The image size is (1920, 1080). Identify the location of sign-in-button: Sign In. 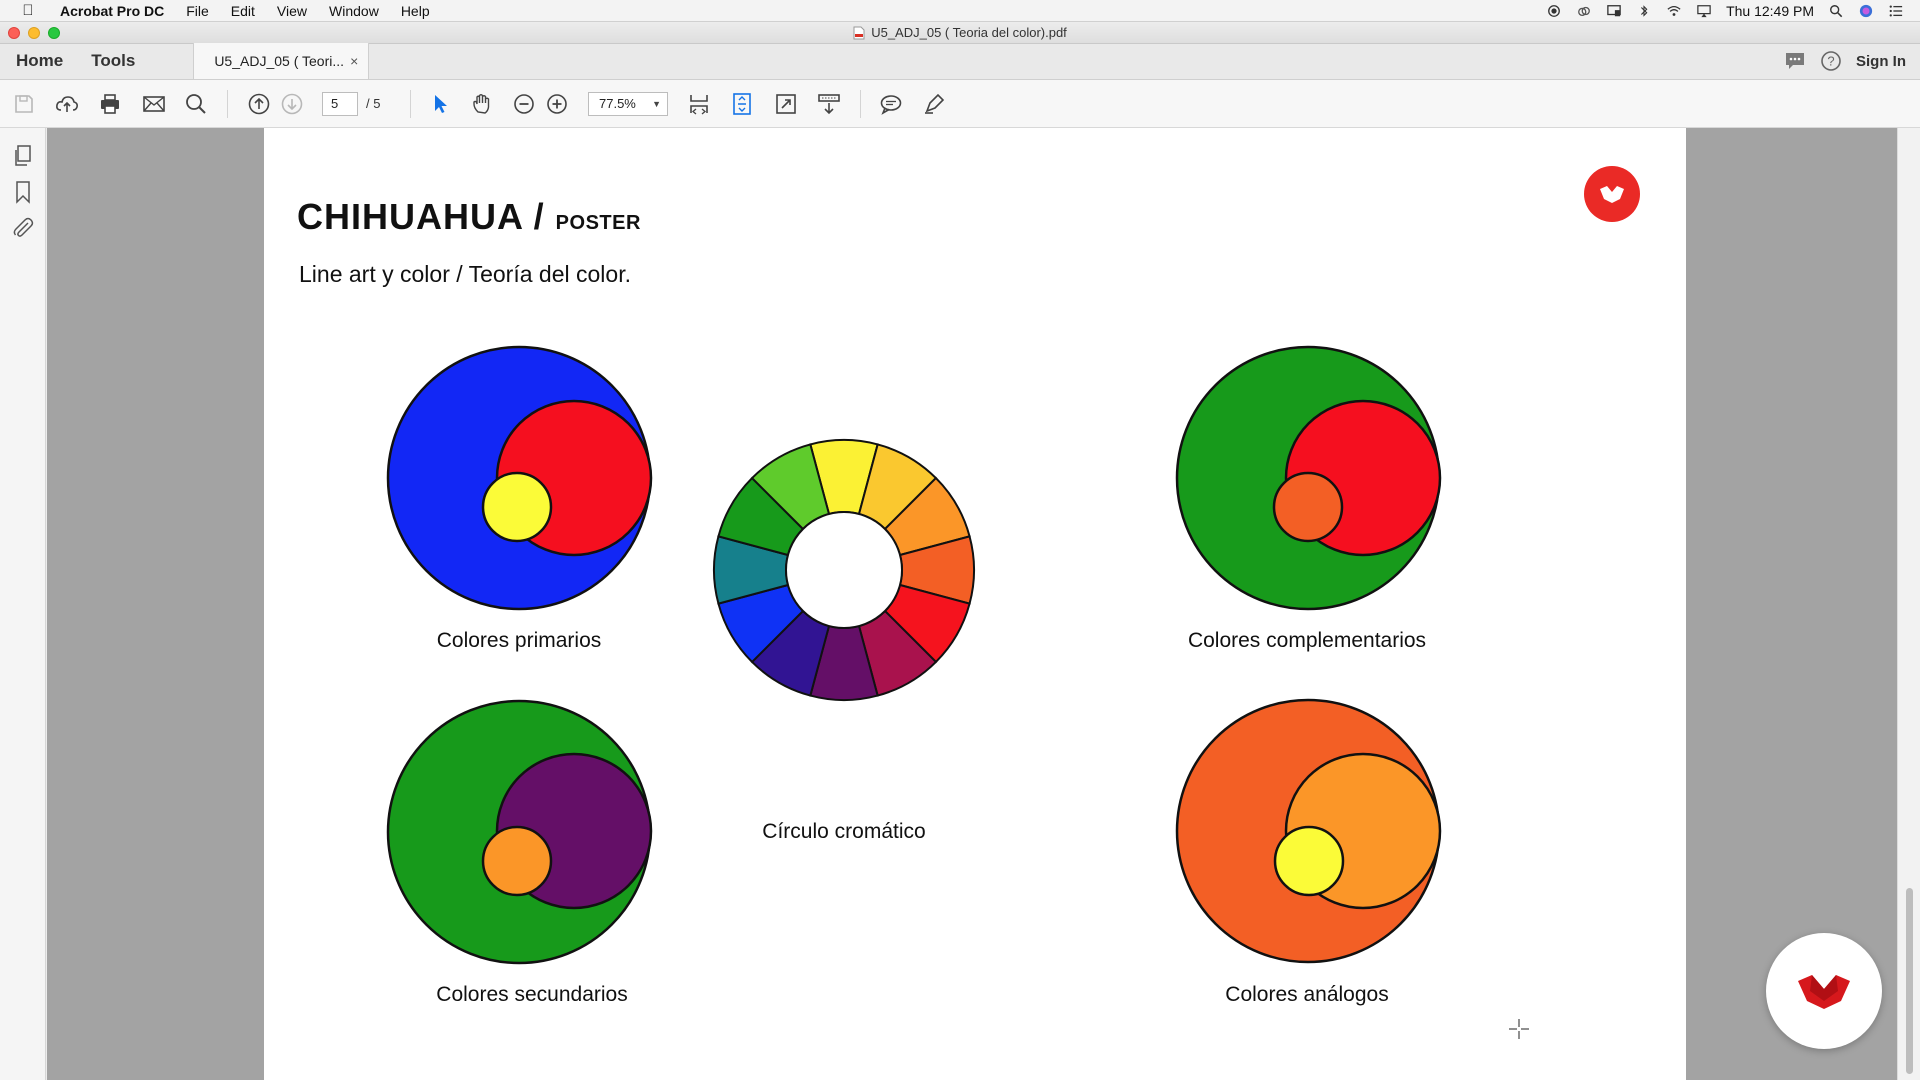
(1881, 61).